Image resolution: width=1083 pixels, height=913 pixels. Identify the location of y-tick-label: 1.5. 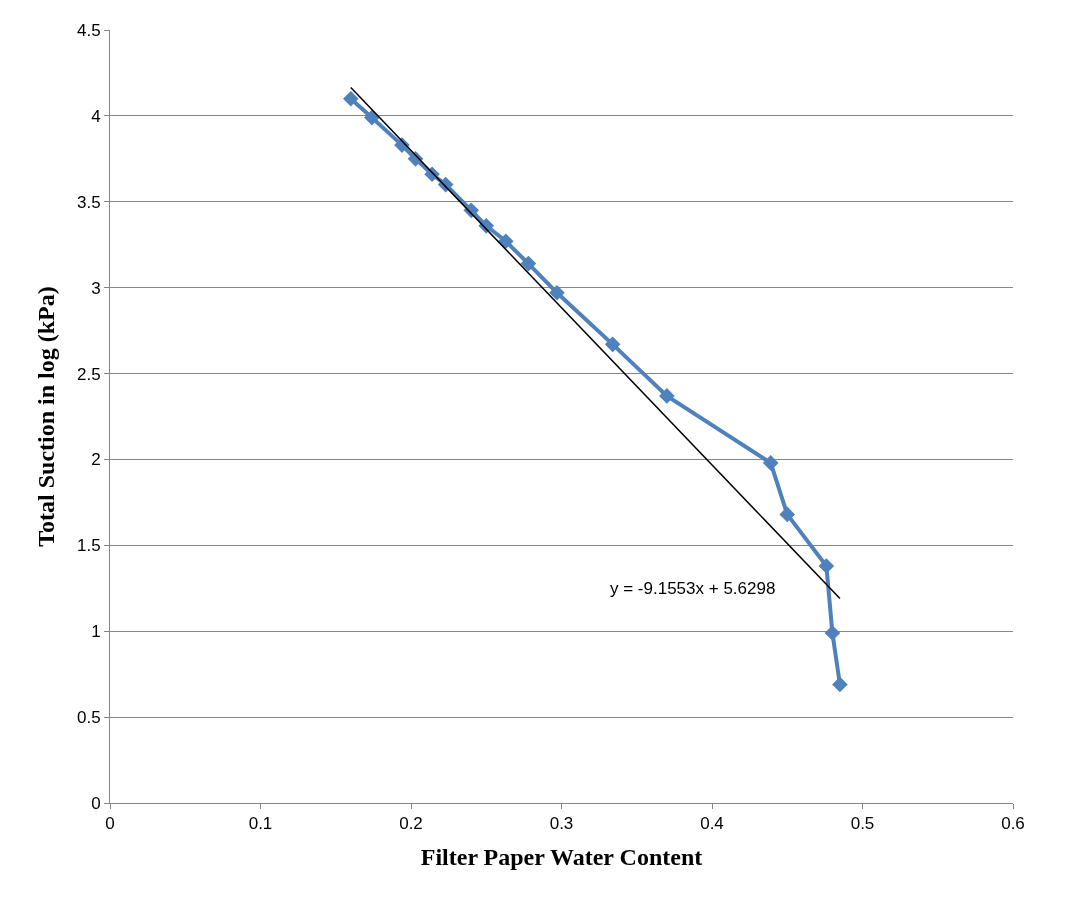
(88, 546).